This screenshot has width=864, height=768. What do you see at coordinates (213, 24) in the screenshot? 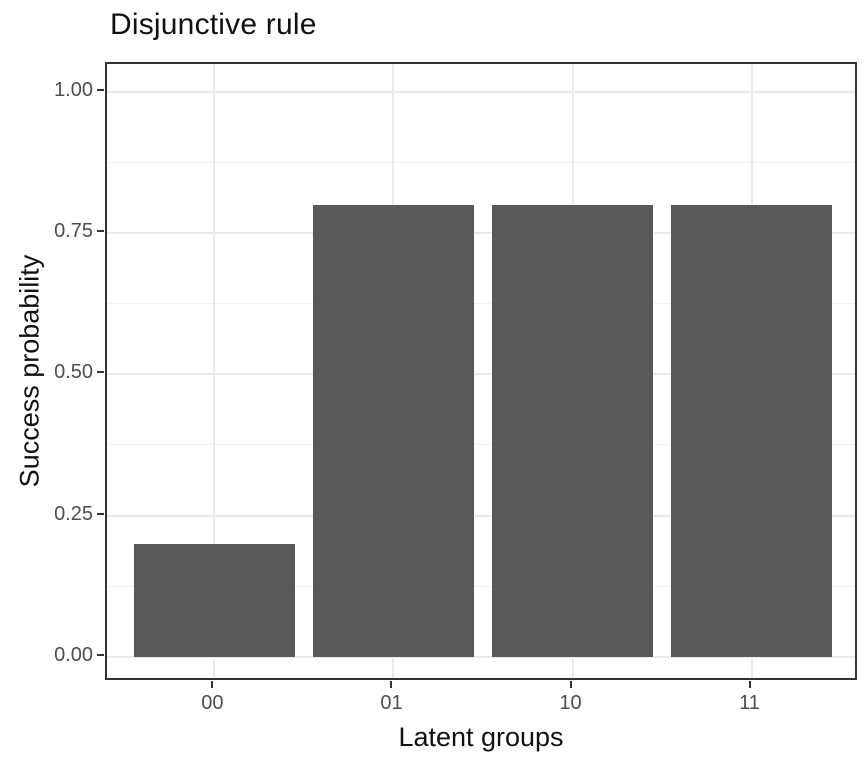
I see `plot-title: Disjunctive rule` at bounding box center [213, 24].